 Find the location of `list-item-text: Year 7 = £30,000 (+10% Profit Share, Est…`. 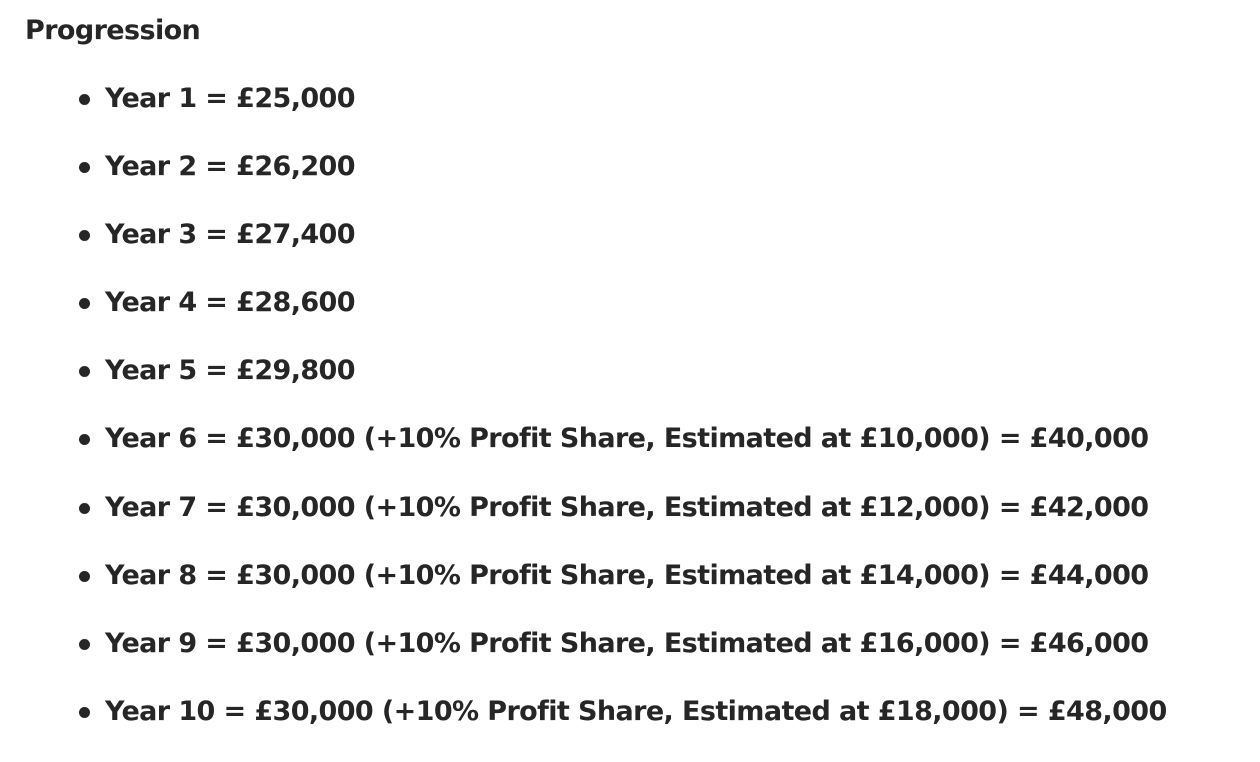

list-item-text: Year 7 = £30,000 (+10% Profit Share, Est… is located at coordinates (627, 507).